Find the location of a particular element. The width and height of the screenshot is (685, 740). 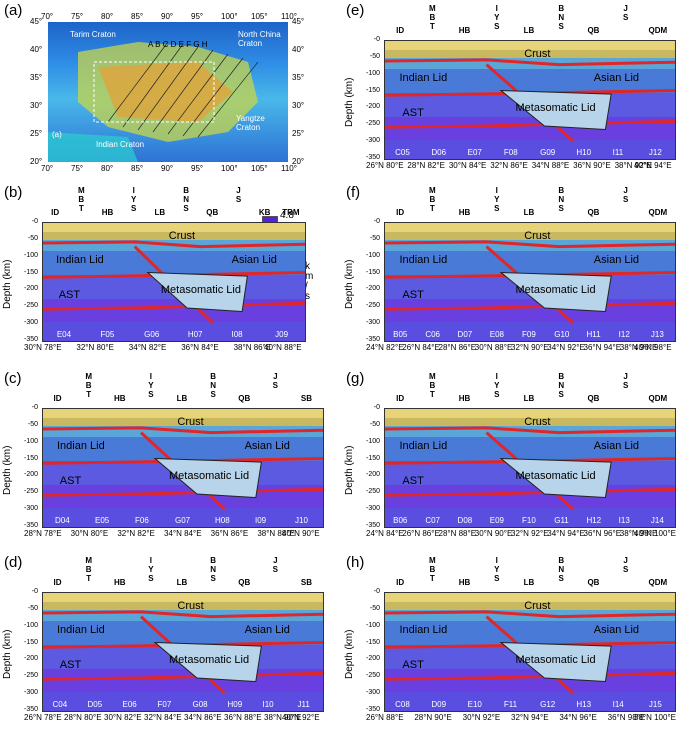

station-label: J09 is located at coordinates (282, 334).